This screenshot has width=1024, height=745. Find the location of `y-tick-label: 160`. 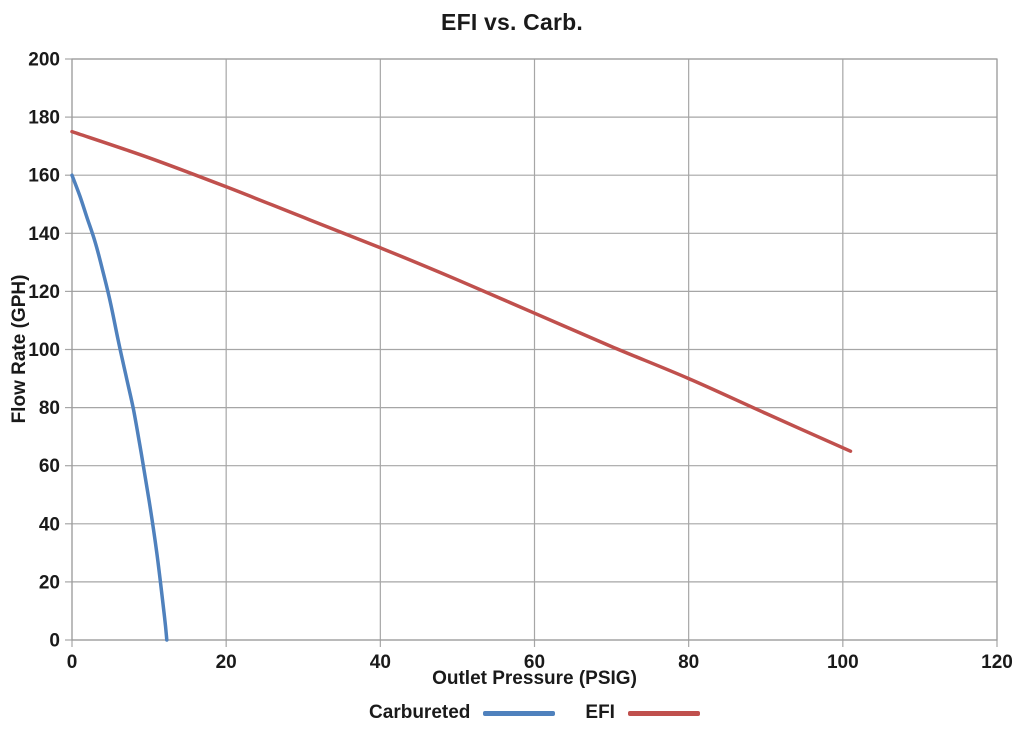

y-tick-label: 160 is located at coordinates (44, 176).